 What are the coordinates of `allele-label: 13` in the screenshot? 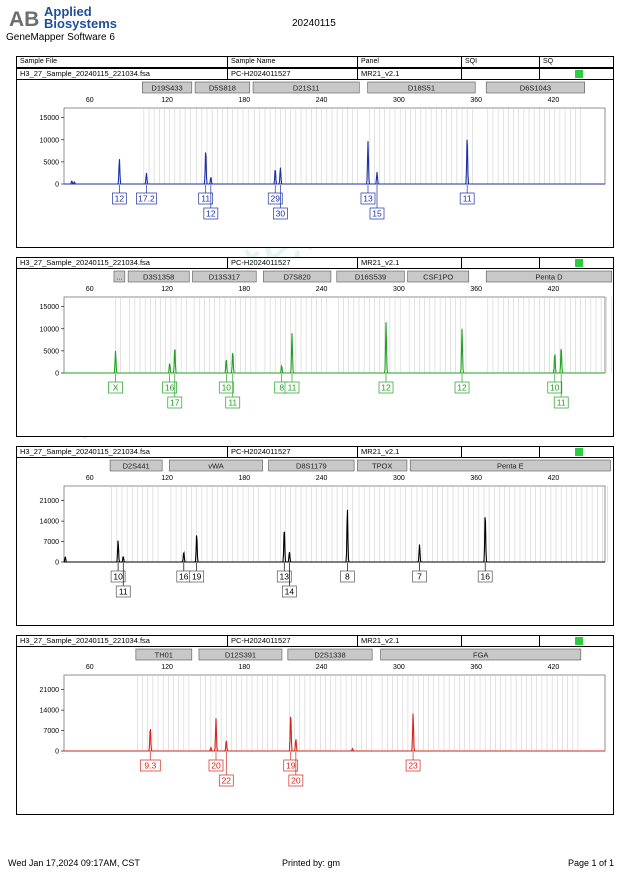 It's located at (368, 199).